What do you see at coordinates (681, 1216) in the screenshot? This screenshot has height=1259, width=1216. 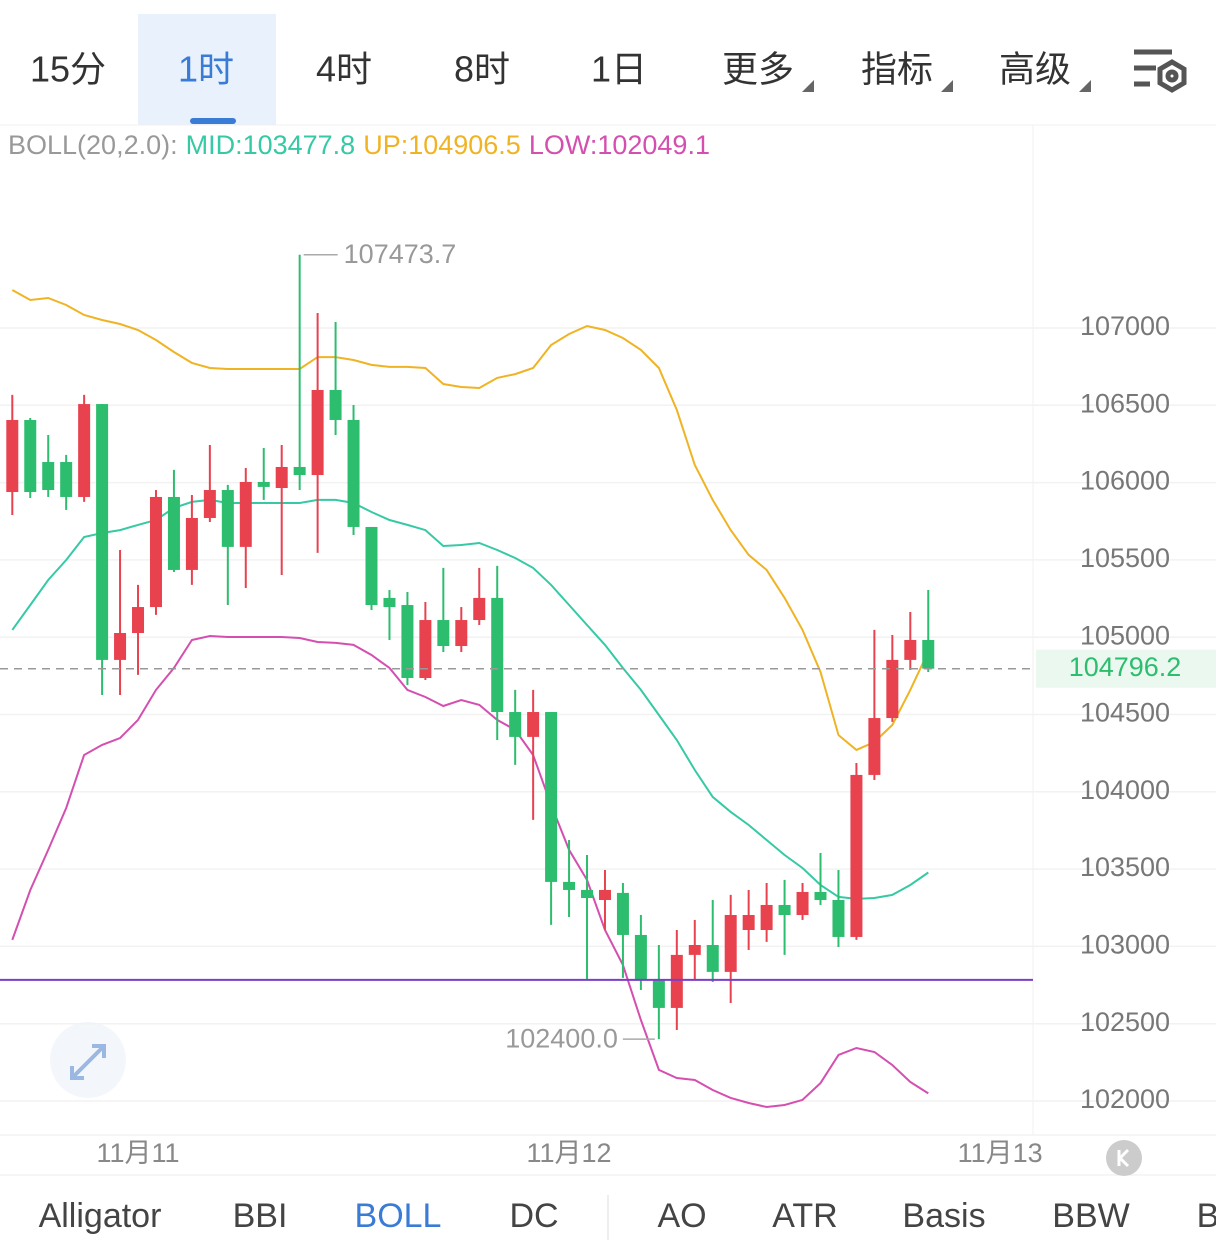 I see `indicator-tab: AO` at bounding box center [681, 1216].